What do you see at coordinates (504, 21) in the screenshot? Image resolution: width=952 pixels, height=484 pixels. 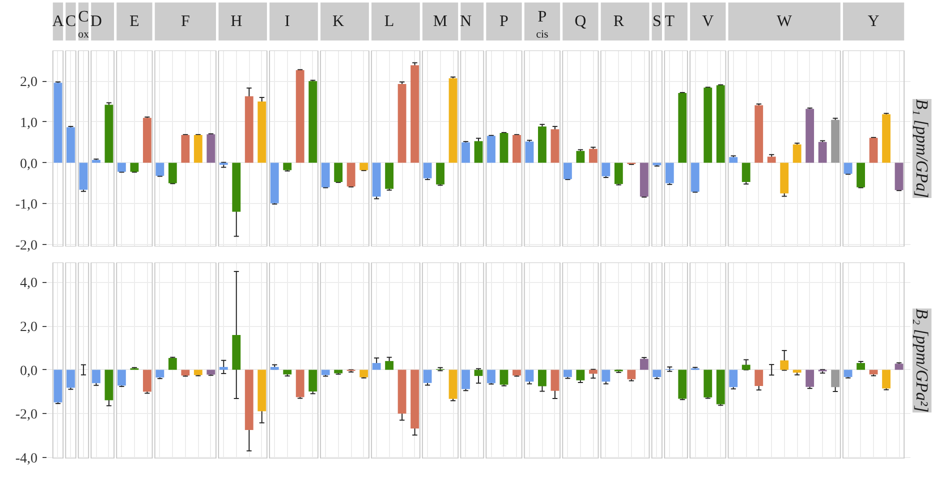 I see `x-tick-label: P` at bounding box center [504, 21].